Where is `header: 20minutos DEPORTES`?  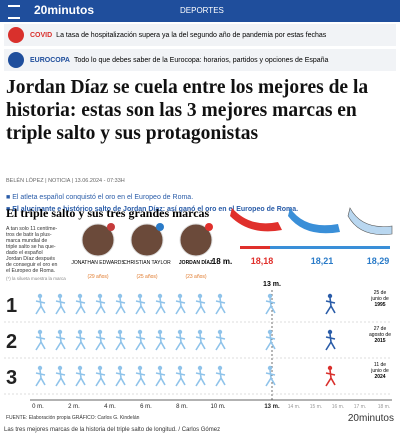
header: 20minutos DEPORTES is located at coordinates (200, 11).